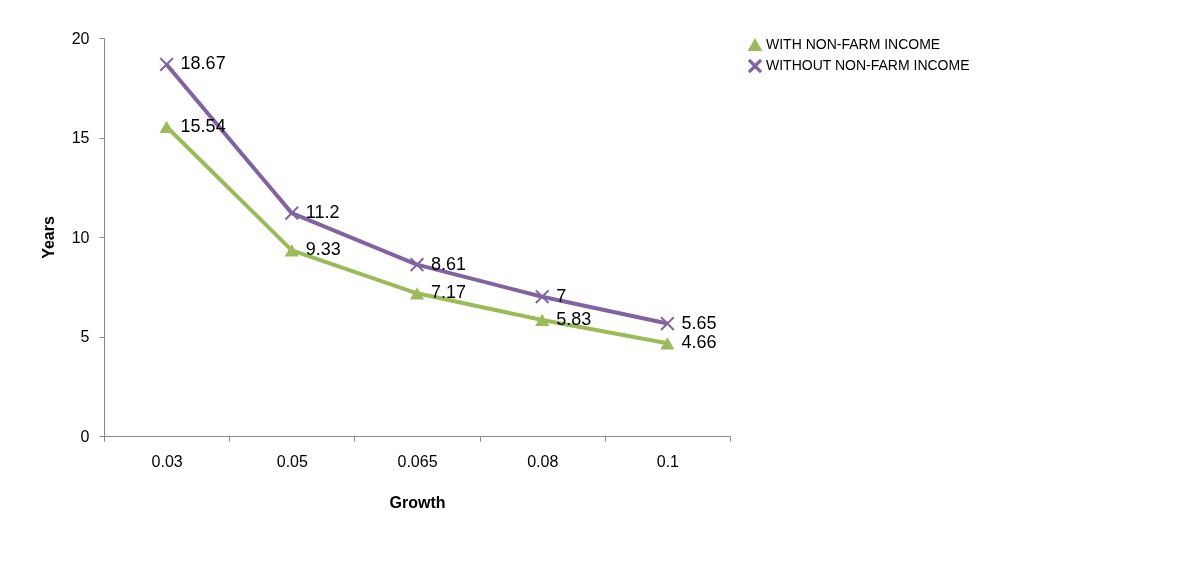  I want to click on y-tick-label: 5, so click(85, 336).